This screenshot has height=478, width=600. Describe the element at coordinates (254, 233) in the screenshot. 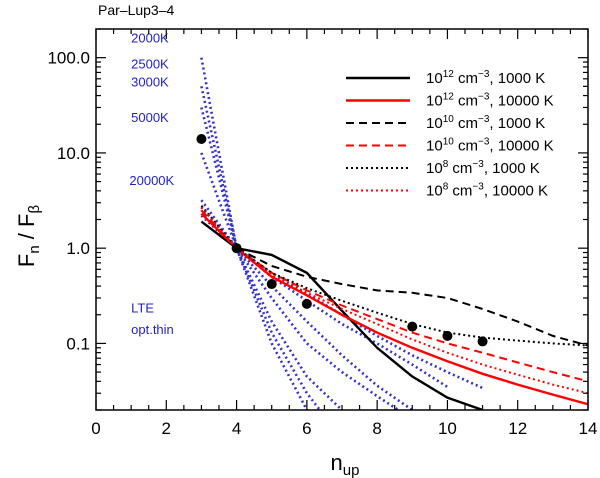

I see `model-curve-2000k` at that location.